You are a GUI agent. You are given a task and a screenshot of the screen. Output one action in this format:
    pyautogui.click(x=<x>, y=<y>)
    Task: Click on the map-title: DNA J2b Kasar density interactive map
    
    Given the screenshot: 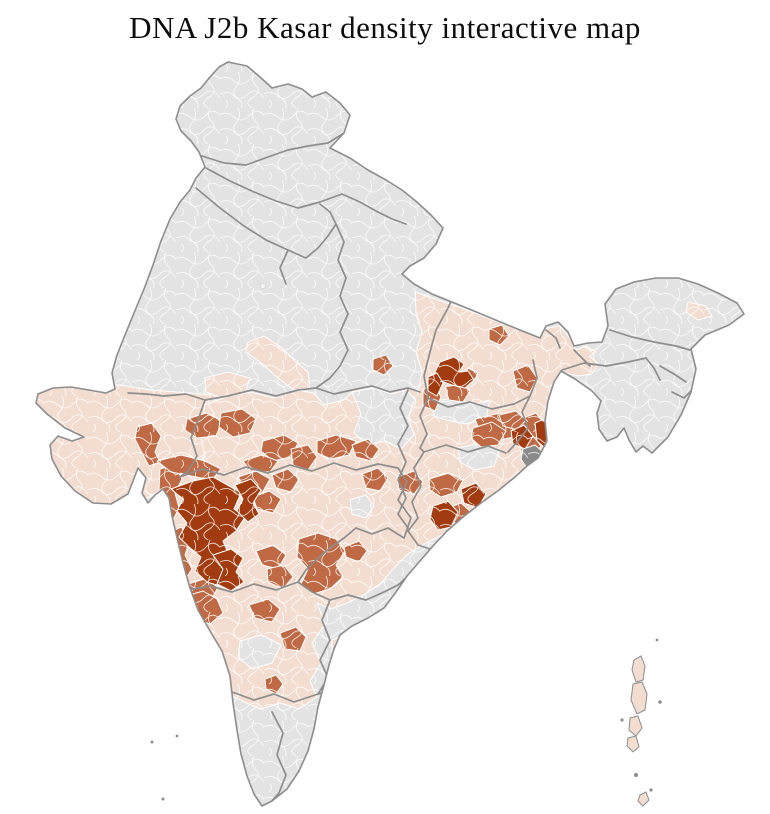 What is the action you would take?
    pyautogui.click(x=385, y=27)
    